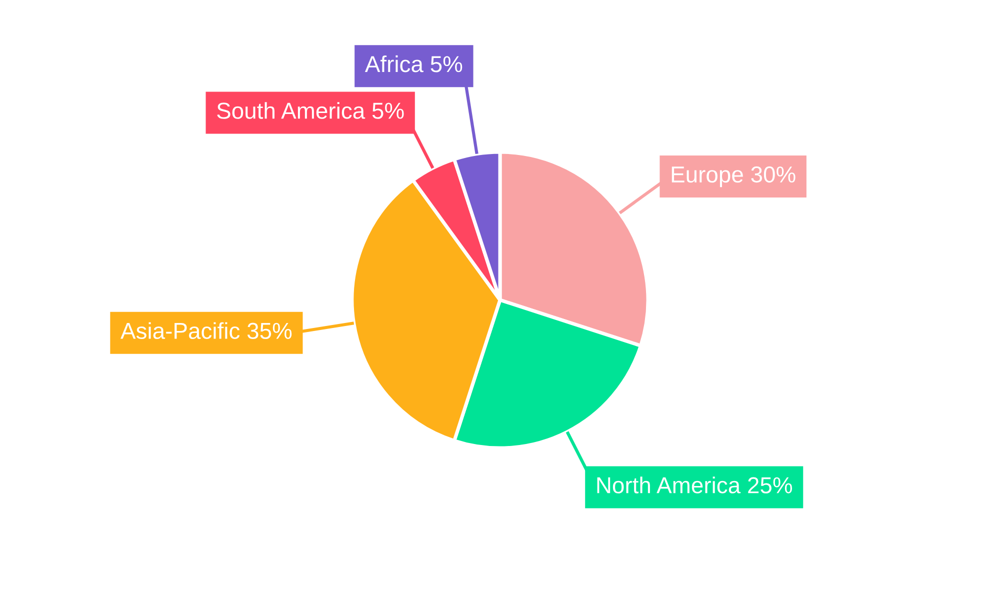  Describe the element at coordinates (734, 177) in the screenshot. I see `slice-label: Europe 30%` at that location.